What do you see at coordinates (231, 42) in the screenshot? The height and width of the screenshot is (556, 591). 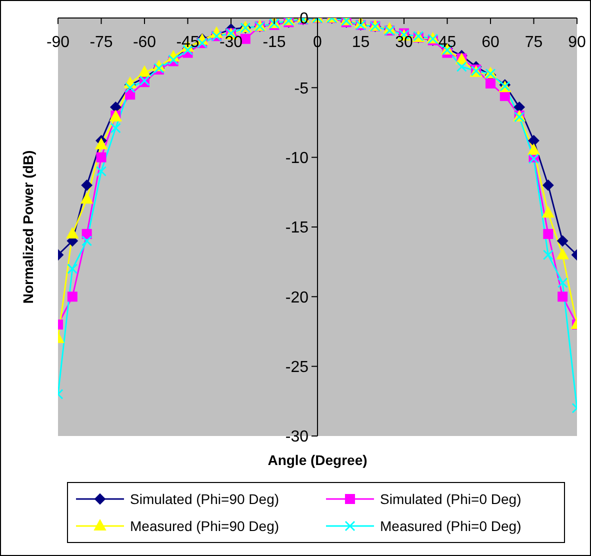 I see `x-tick-label: -30` at bounding box center [231, 42].